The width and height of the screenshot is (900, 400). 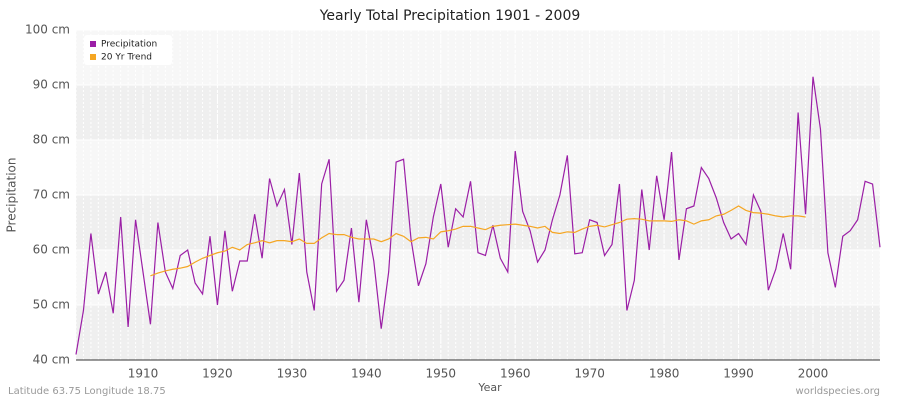 What do you see at coordinates (478, 241) in the screenshot?
I see `series-line` at bounding box center [478, 241].